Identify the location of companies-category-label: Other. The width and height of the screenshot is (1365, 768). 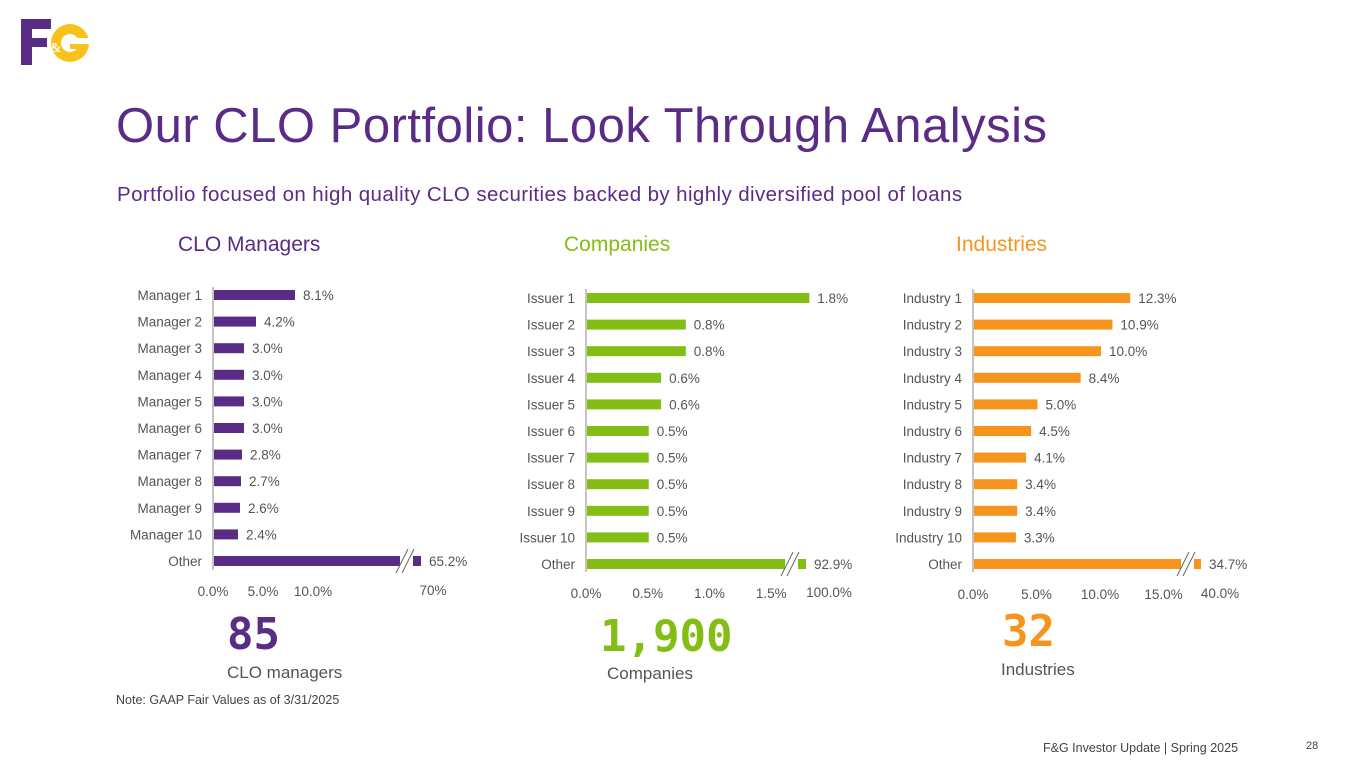
(558, 564).